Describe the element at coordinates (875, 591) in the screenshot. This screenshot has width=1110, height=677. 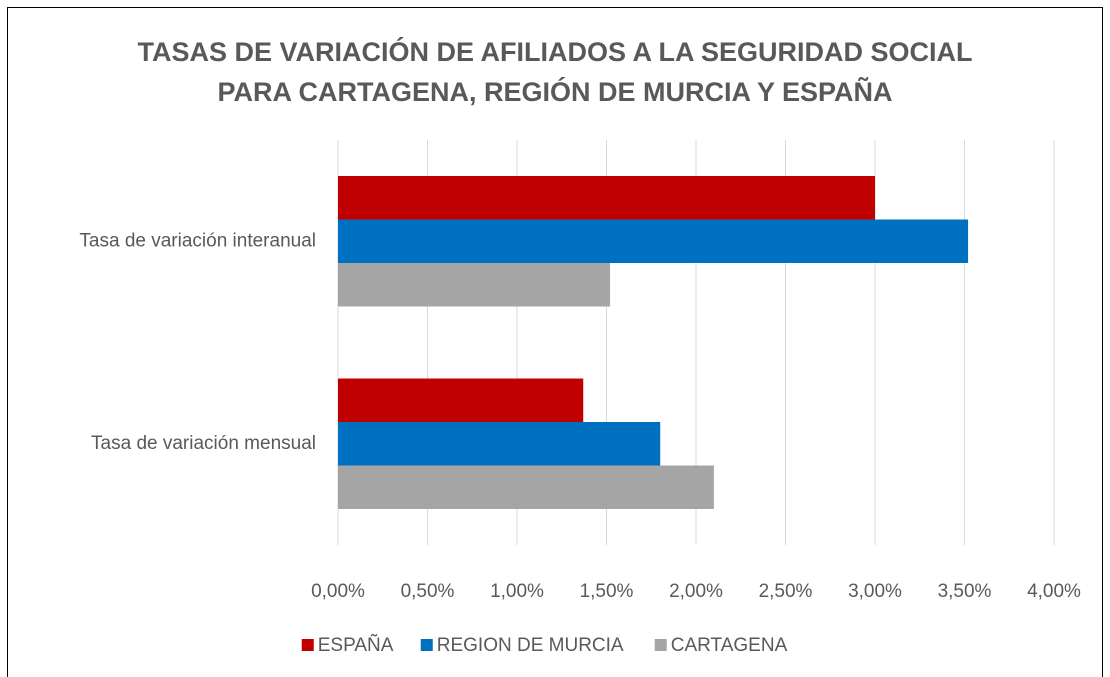
I see `x-tick-label: 3,00%` at that location.